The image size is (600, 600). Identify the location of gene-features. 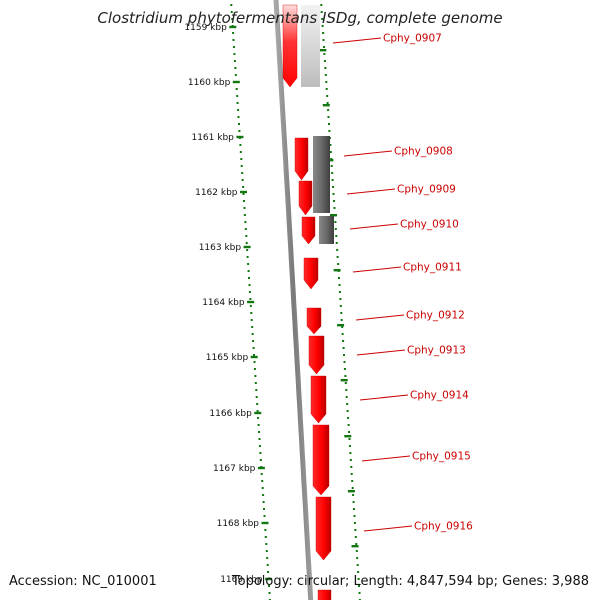
(307, 302).